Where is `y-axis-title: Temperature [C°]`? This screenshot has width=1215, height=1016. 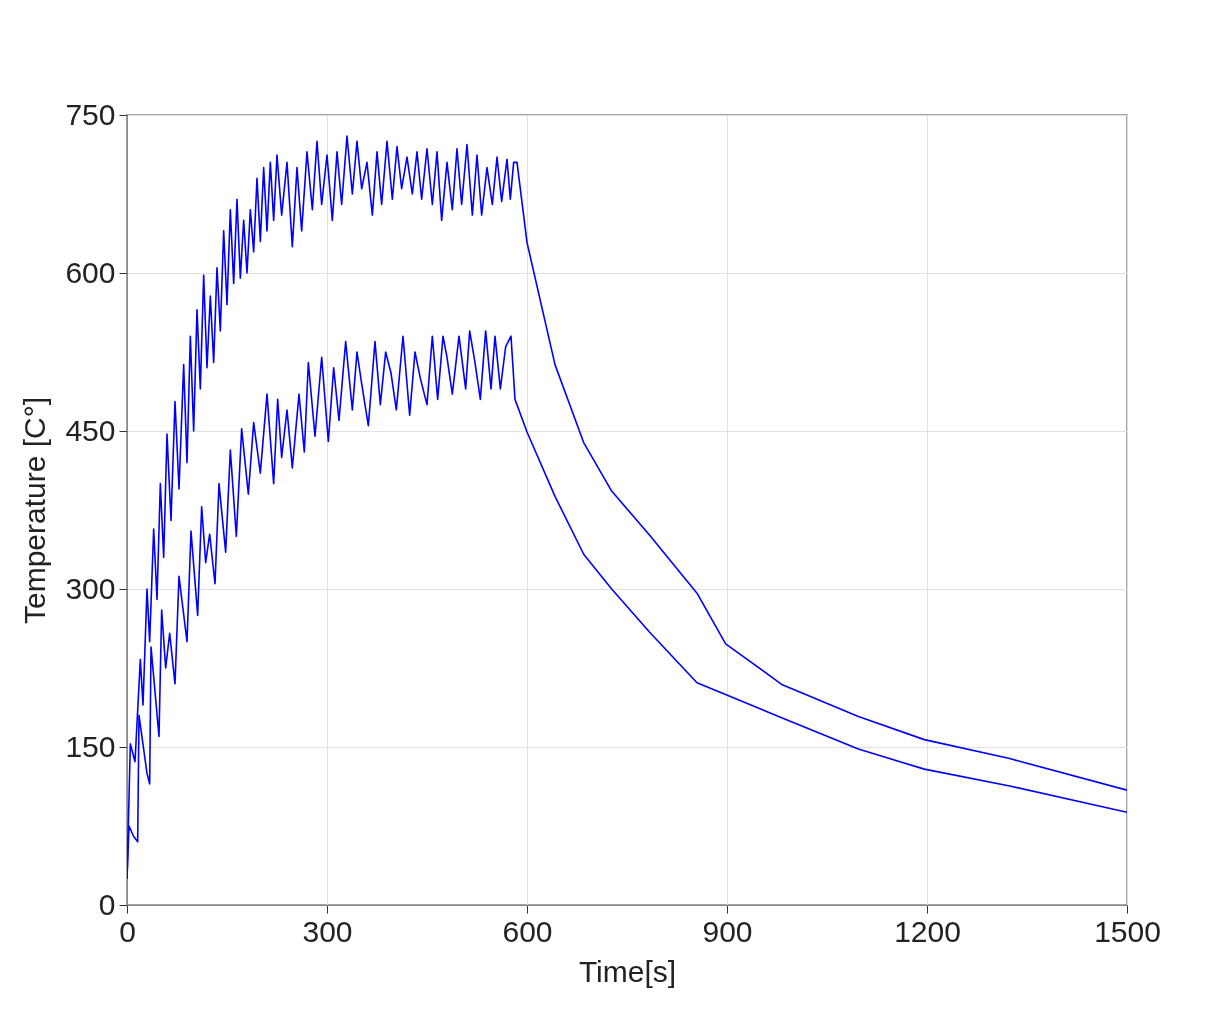
y-axis-title: Temperature [C°] is located at coordinates (35, 510).